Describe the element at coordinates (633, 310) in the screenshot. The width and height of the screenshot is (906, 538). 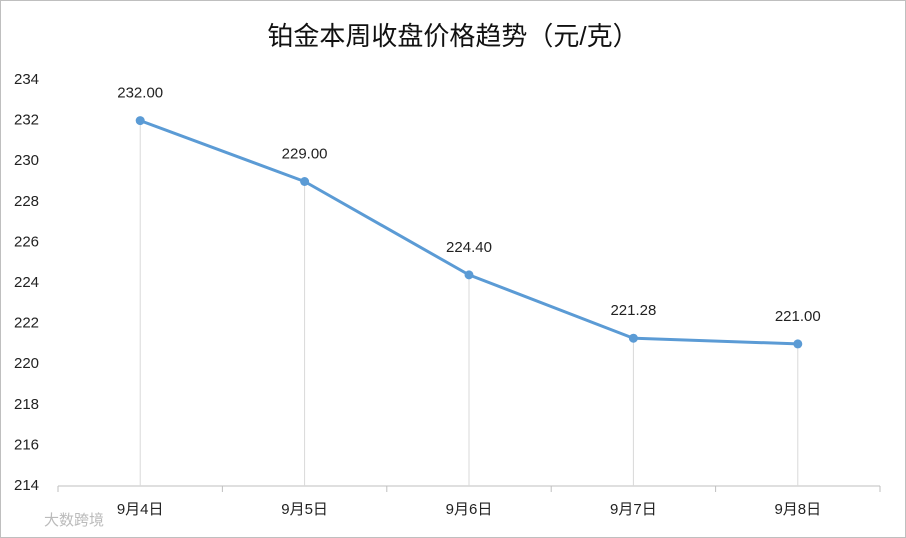
I see `value-label: 221.28` at that location.